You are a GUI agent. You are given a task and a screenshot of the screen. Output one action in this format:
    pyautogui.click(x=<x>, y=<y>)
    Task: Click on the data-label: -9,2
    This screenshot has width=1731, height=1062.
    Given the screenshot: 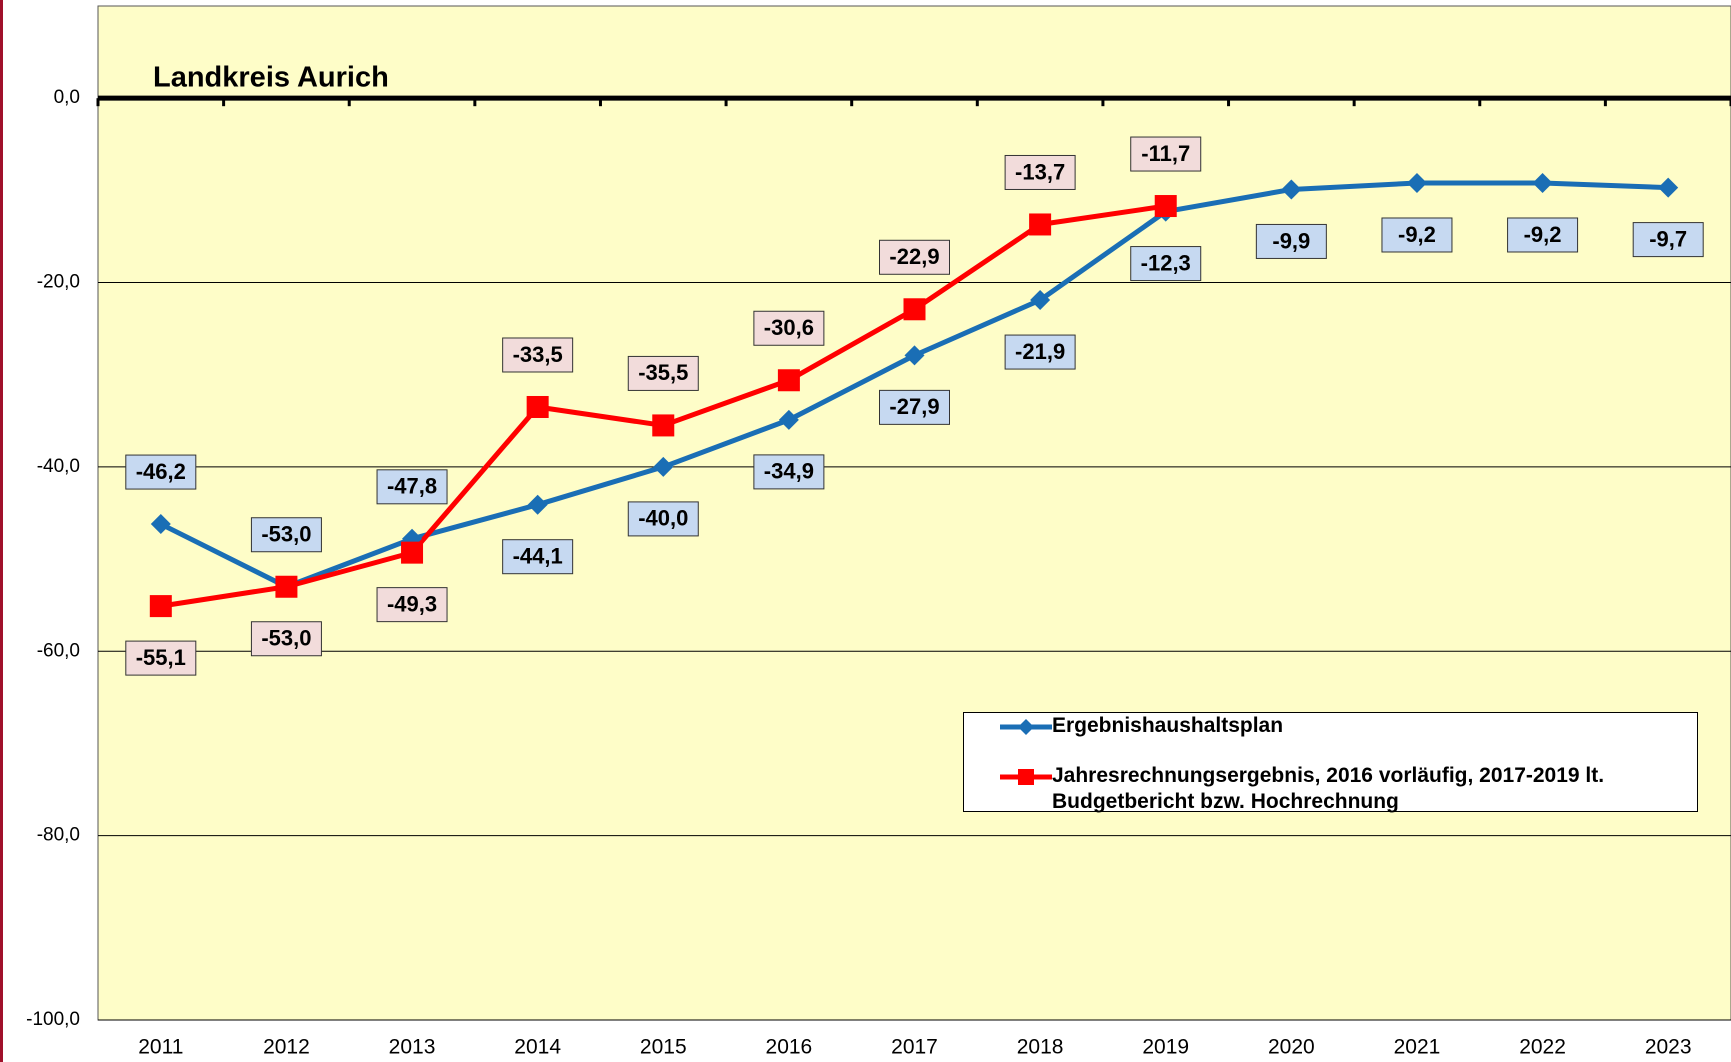 What is the action you would take?
    pyautogui.click(x=1543, y=235)
    